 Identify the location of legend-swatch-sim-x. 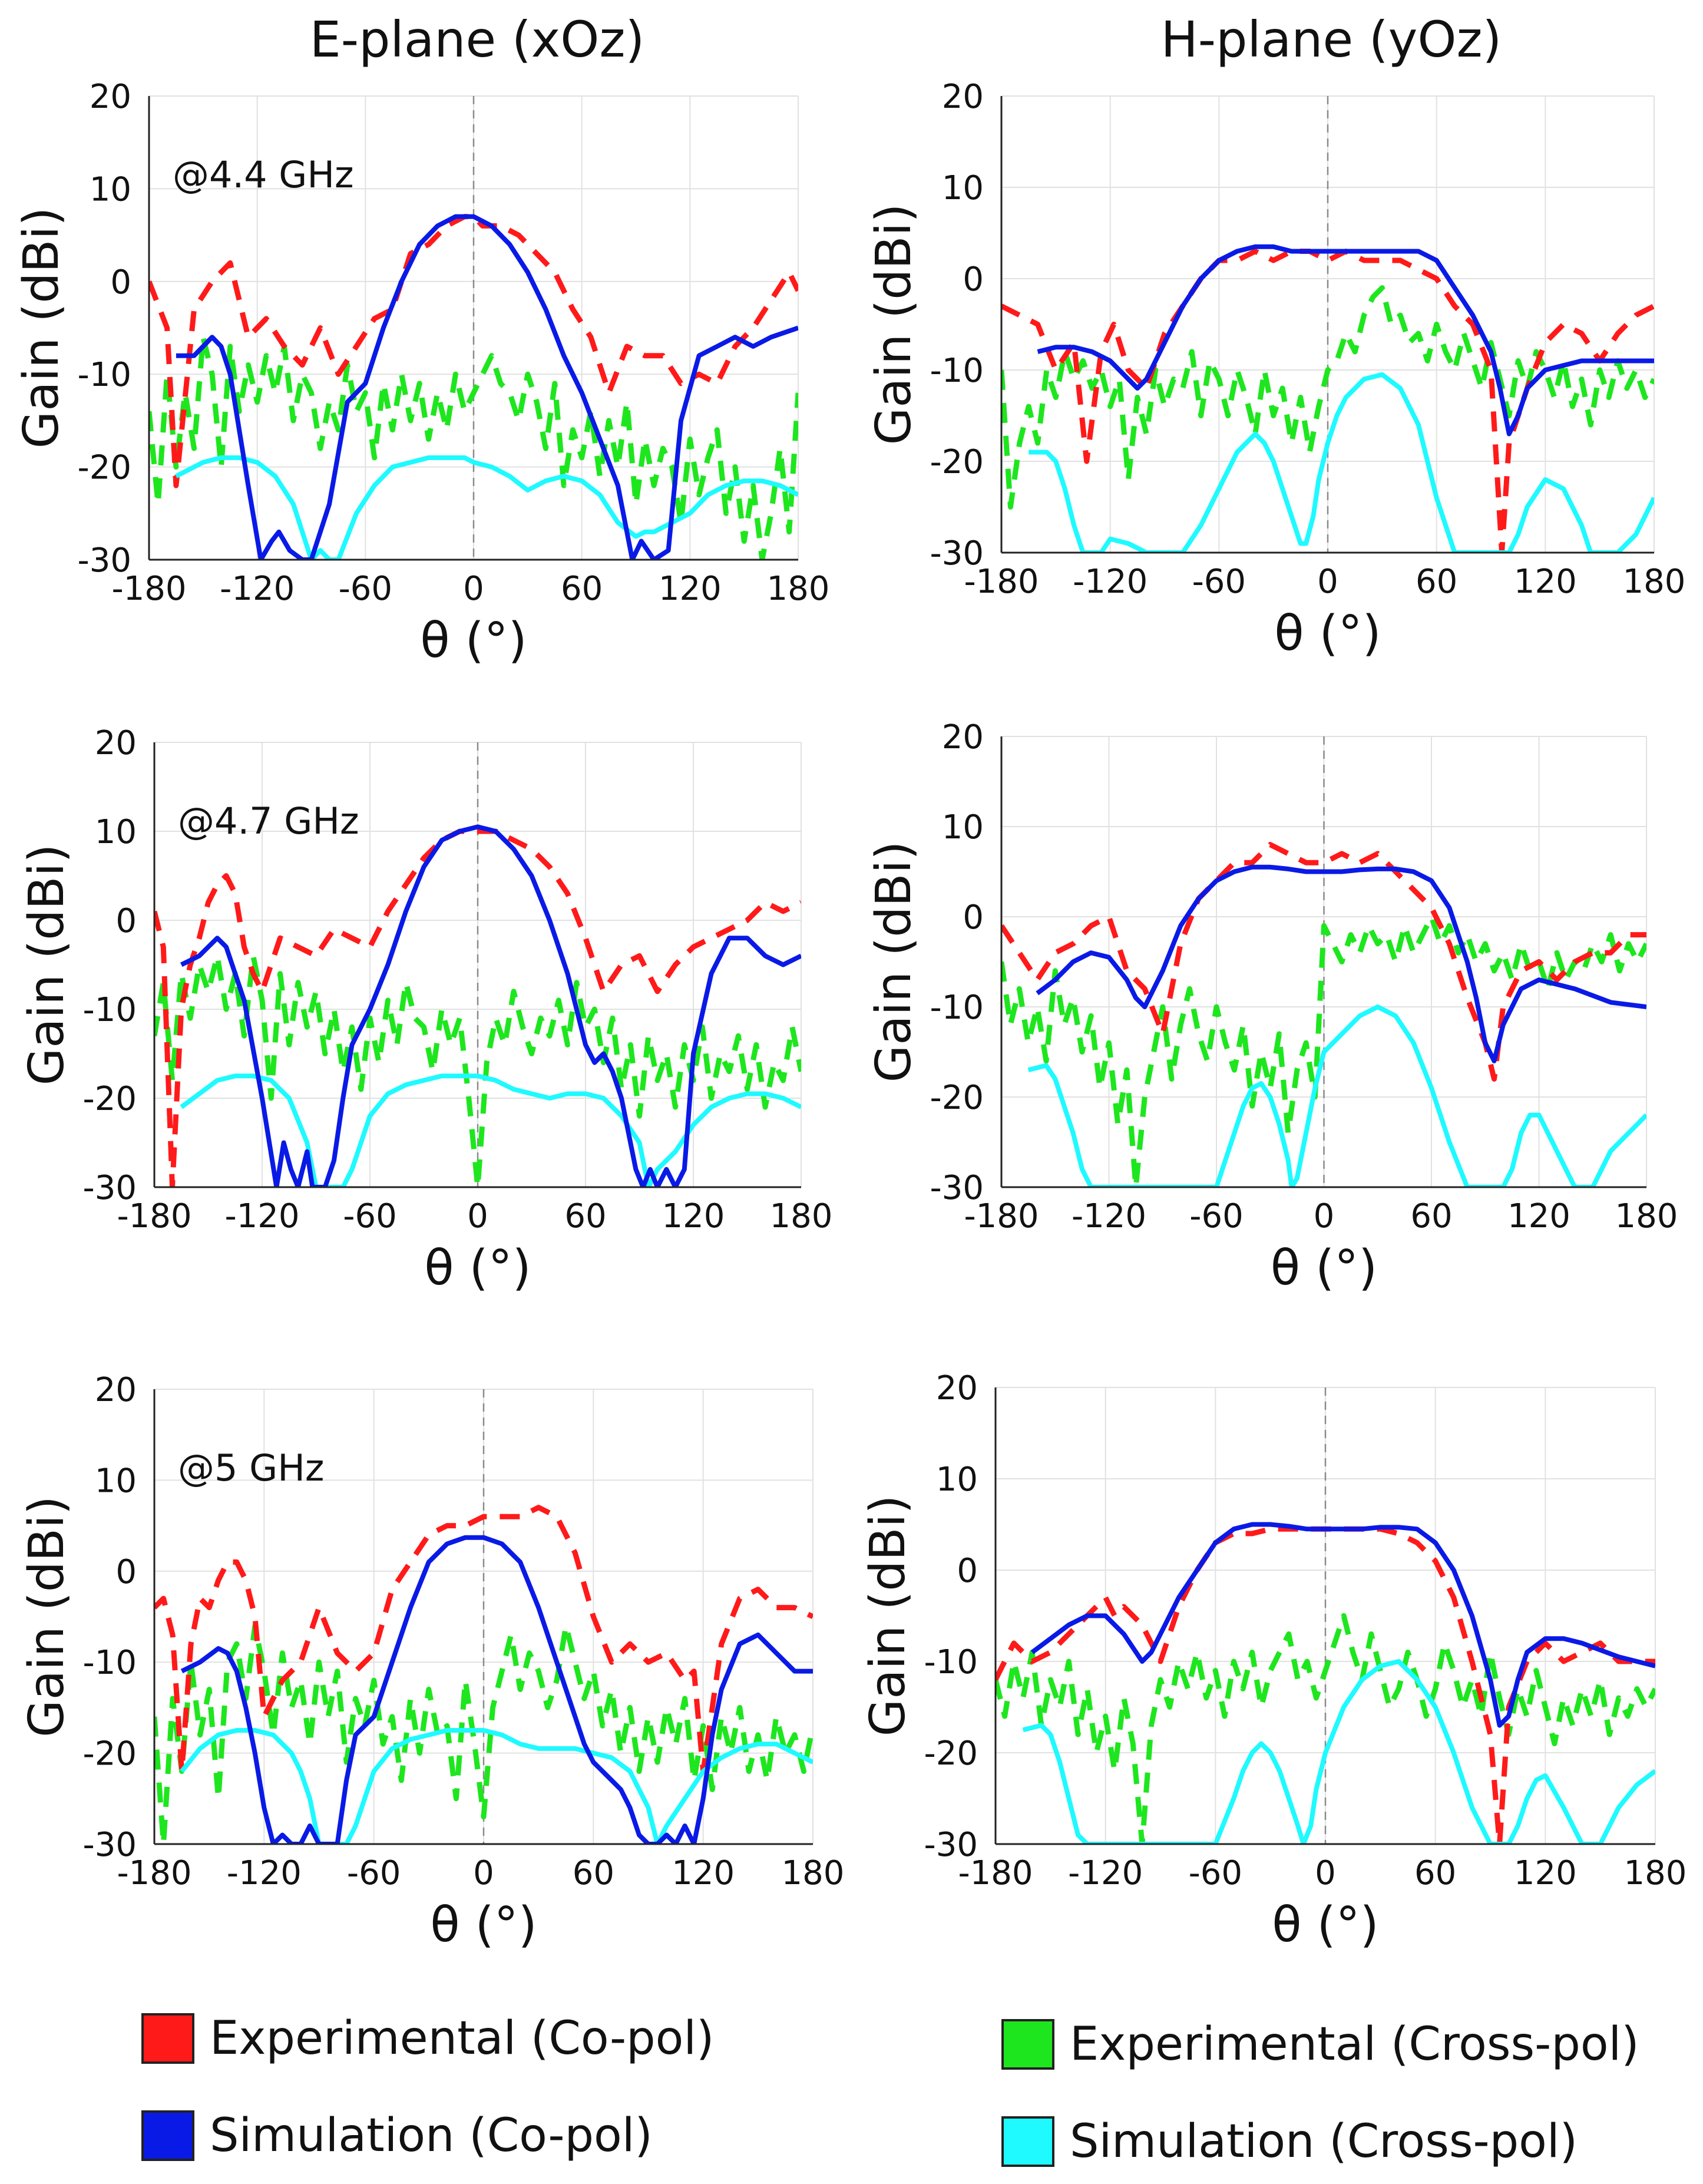
(1027, 2141).